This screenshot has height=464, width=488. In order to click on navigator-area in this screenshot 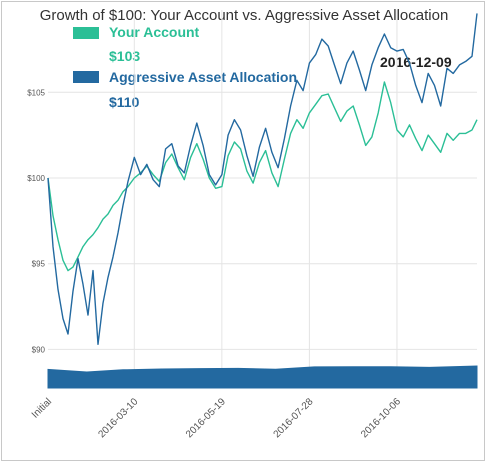, I will do `click(262, 377)`.